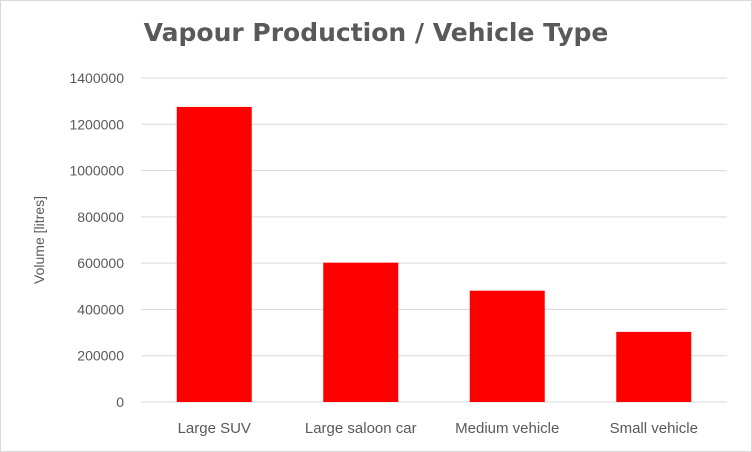 This screenshot has height=452, width=752. Describe the element at coordinates (96, 78) in the screenshot. I see `y-tick-label: 1400000` at that location.